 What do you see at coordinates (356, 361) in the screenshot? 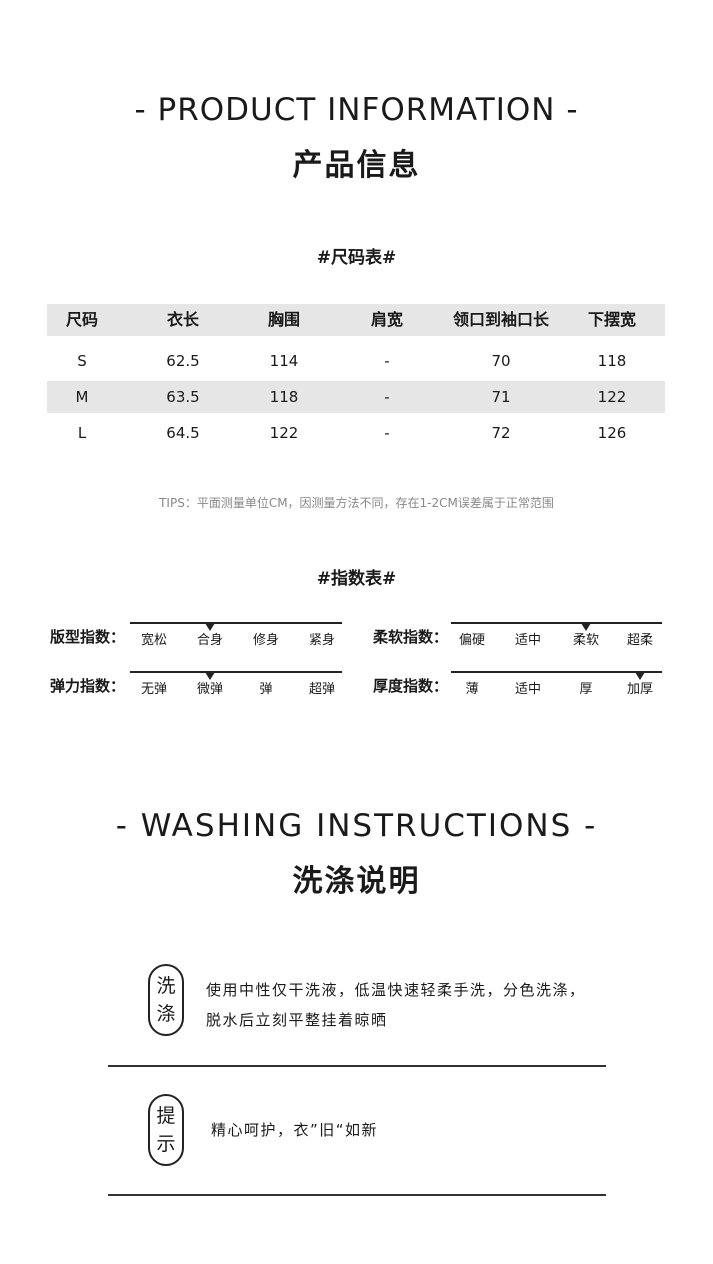
I see `table-row: S 62.5 114 - 70 118` at bounding box center [356, 361].